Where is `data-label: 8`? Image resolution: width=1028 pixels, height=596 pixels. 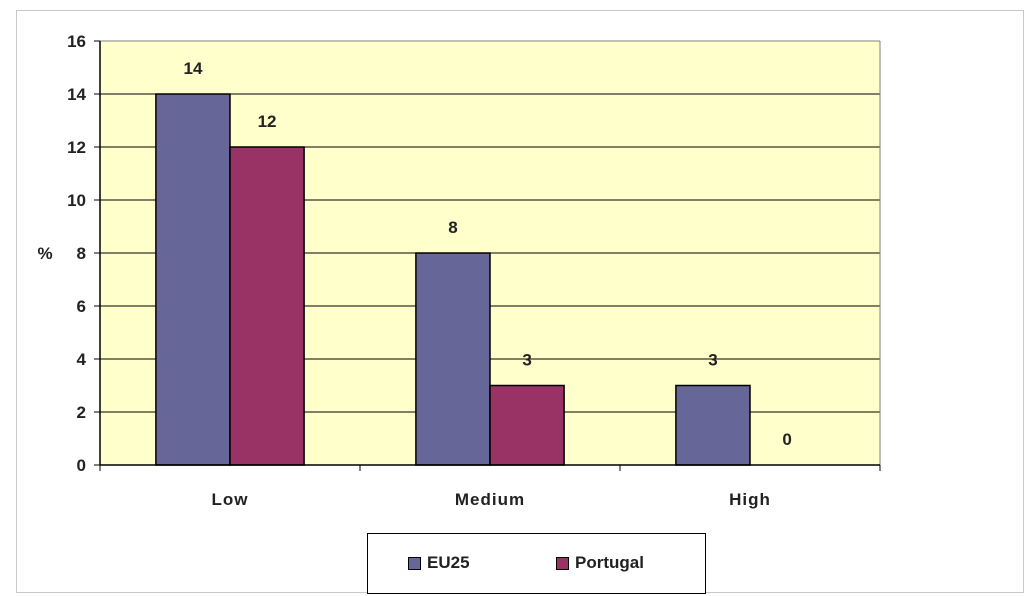 data-label: 8 is located at coordinates (452, 227).